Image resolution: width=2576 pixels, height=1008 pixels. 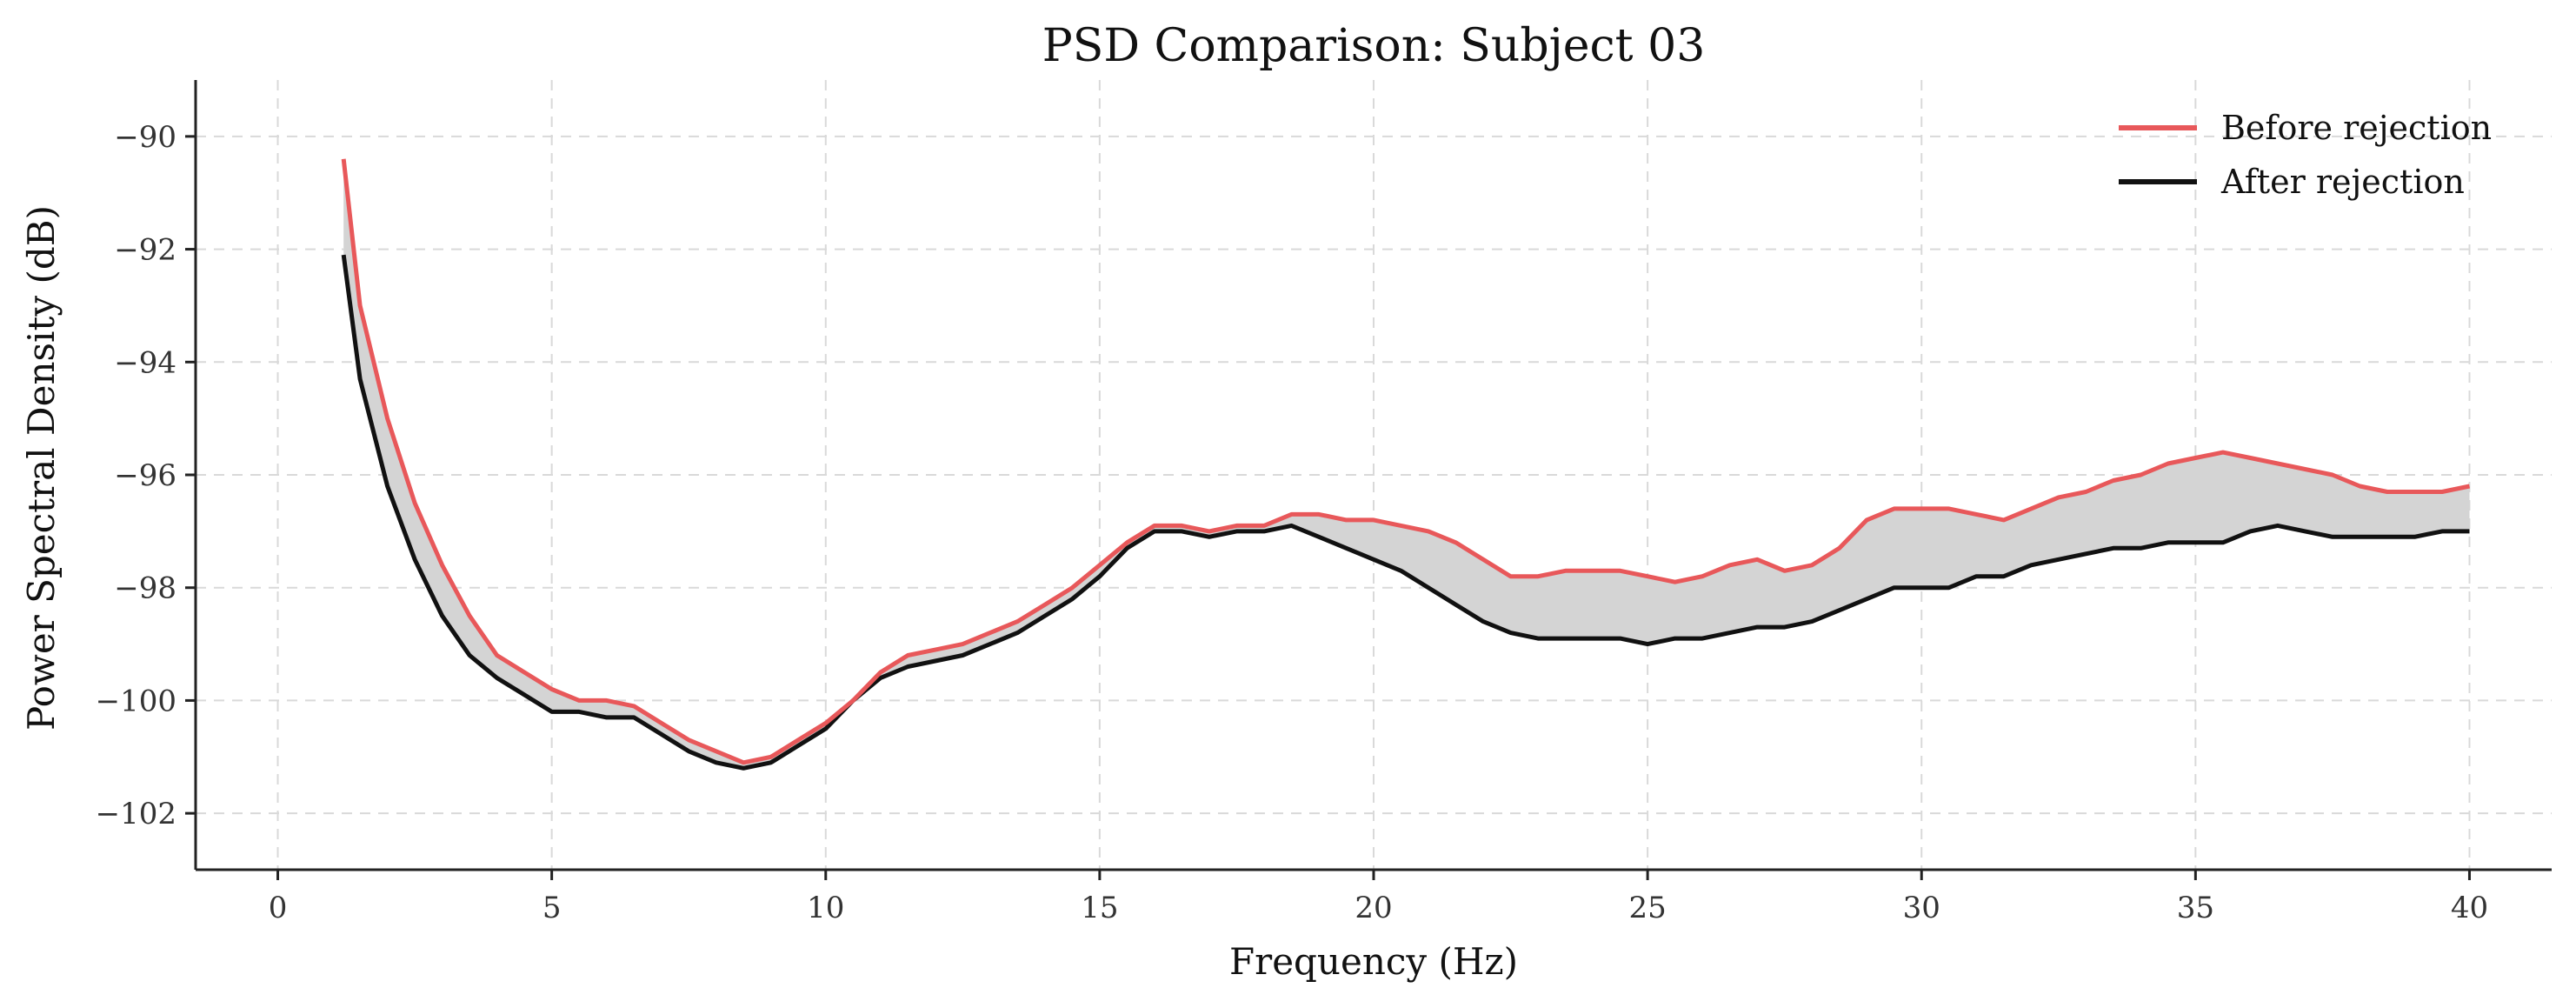 What do you see at coordinates (1921, 908) in the screenshot?
I see `x-tick-label: 30` at bounding box center [1921, 908].